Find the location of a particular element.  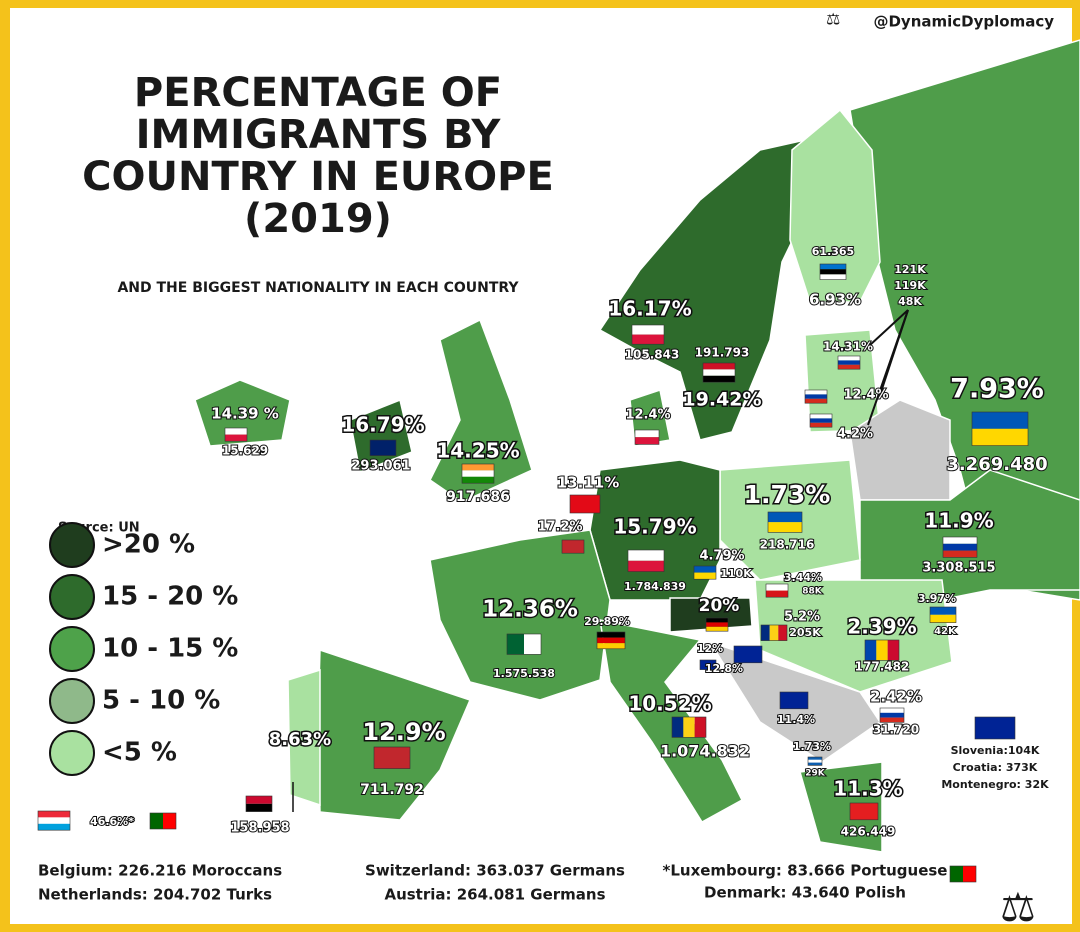

footer-note: Netherlands: 204.702 Turks is located at coordinates (155, 895).